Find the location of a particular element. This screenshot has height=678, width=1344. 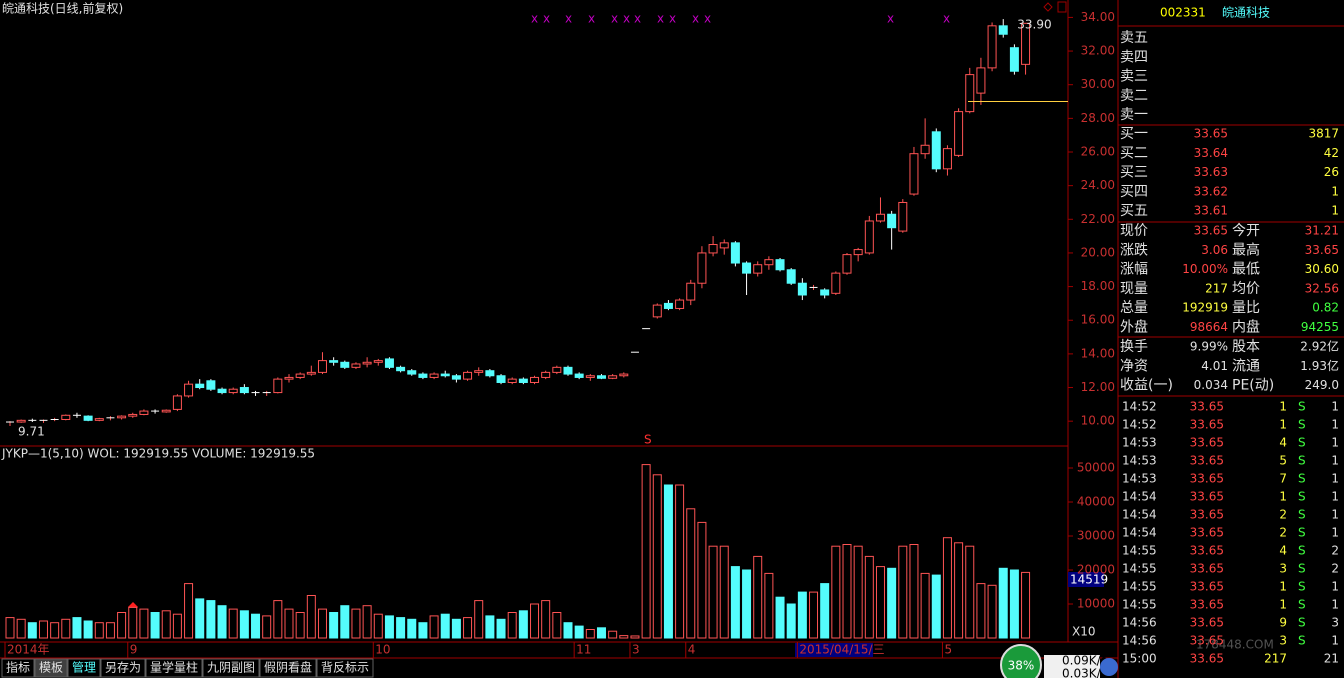

y-tick-label: 10.00 is located at coordinates (1098, 421).